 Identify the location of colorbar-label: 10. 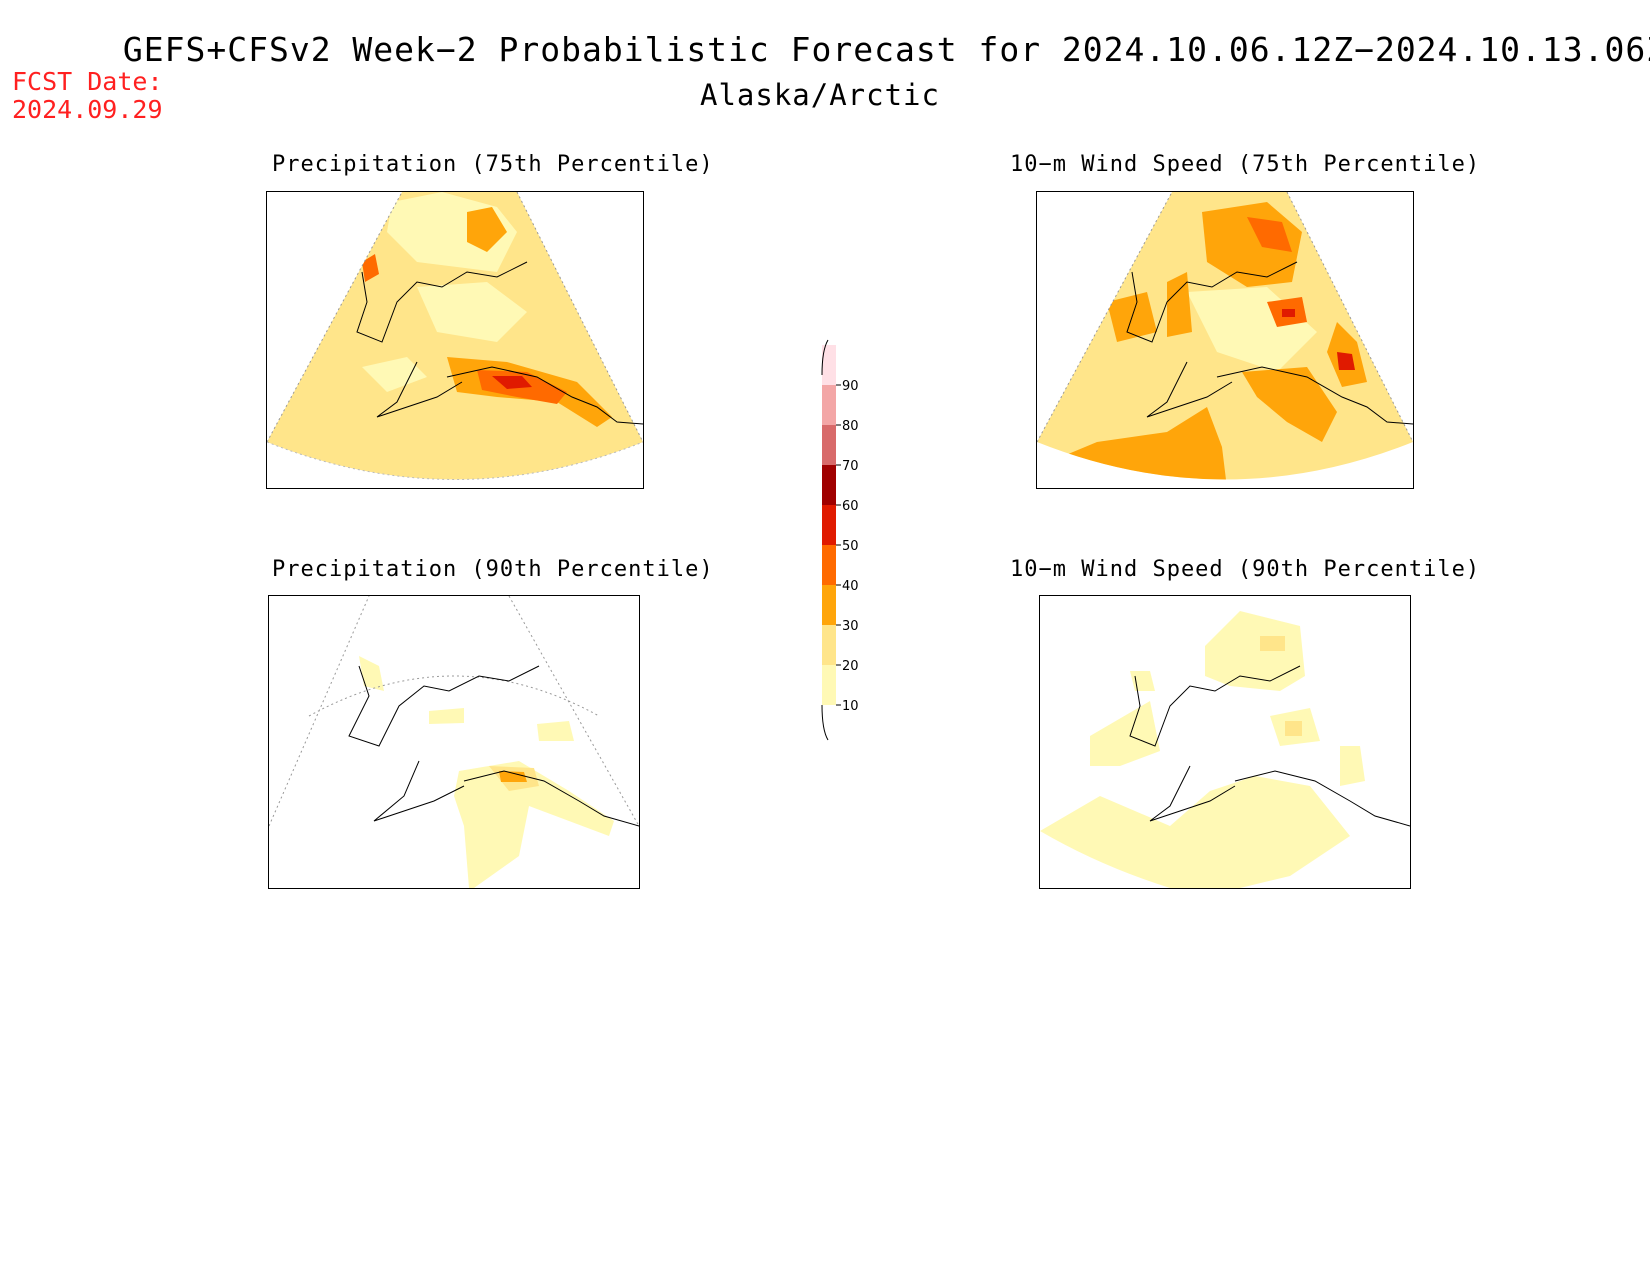
(850, 706).